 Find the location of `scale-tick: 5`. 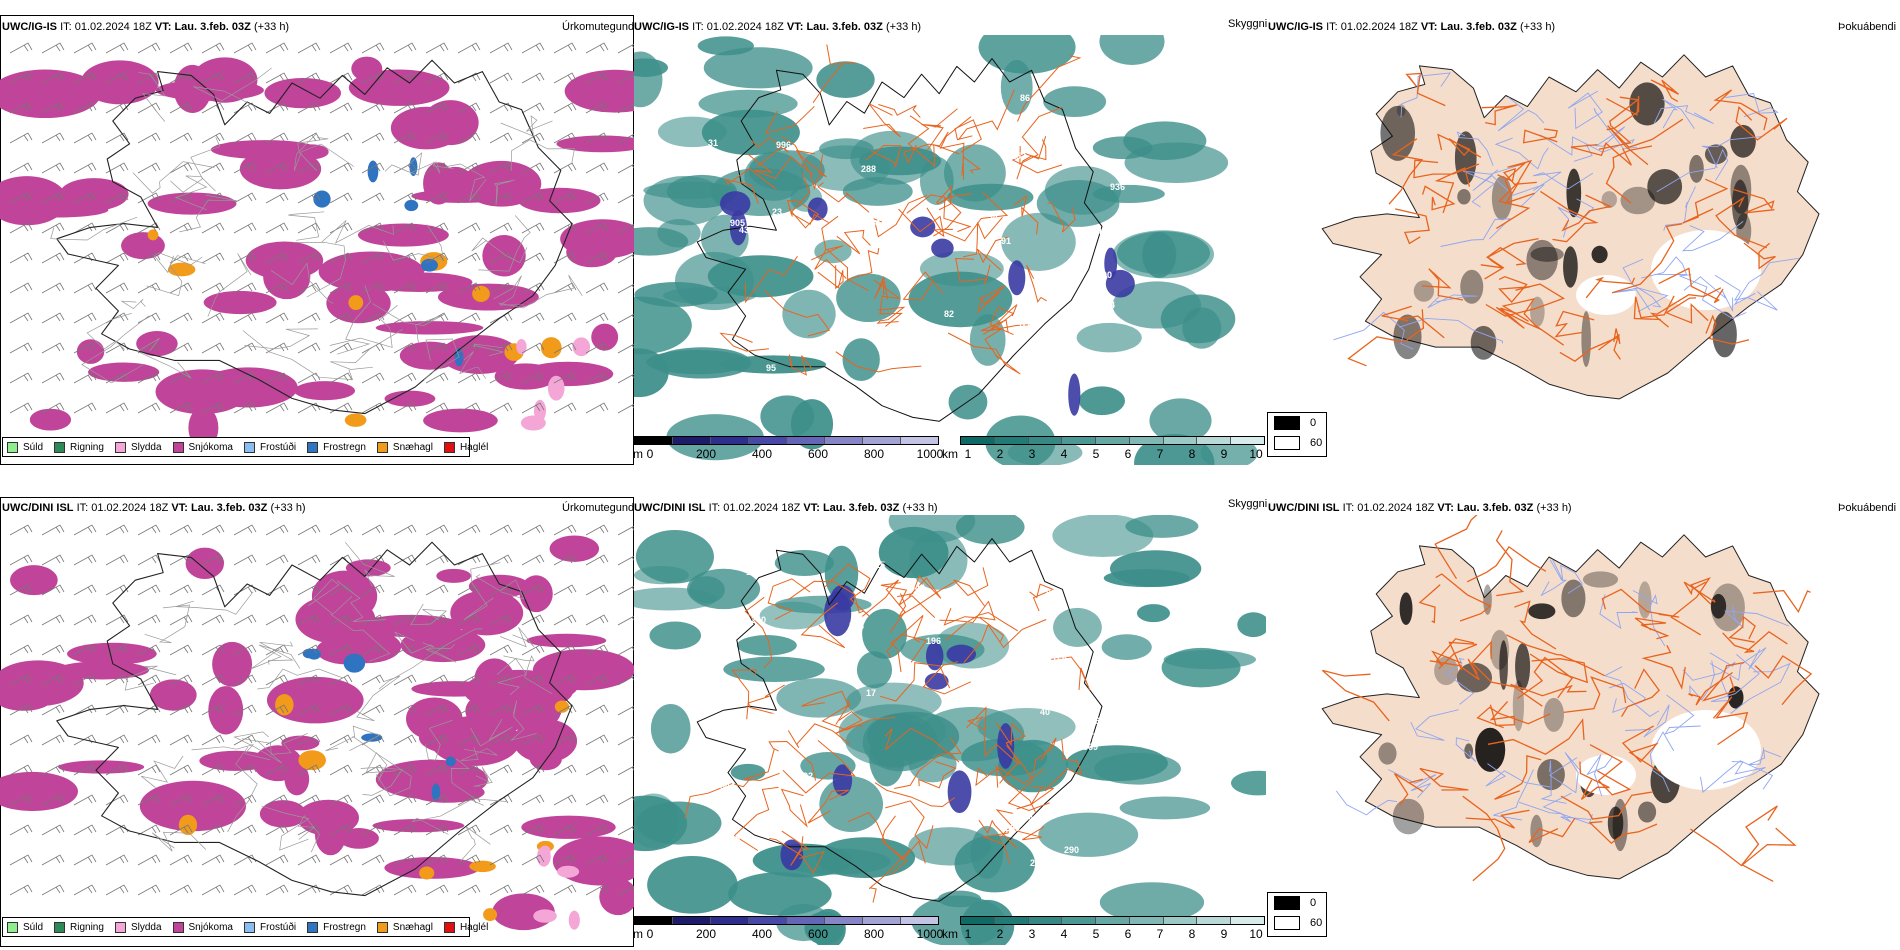

scale-tick: 5 is located at coordinates (1096, 934).